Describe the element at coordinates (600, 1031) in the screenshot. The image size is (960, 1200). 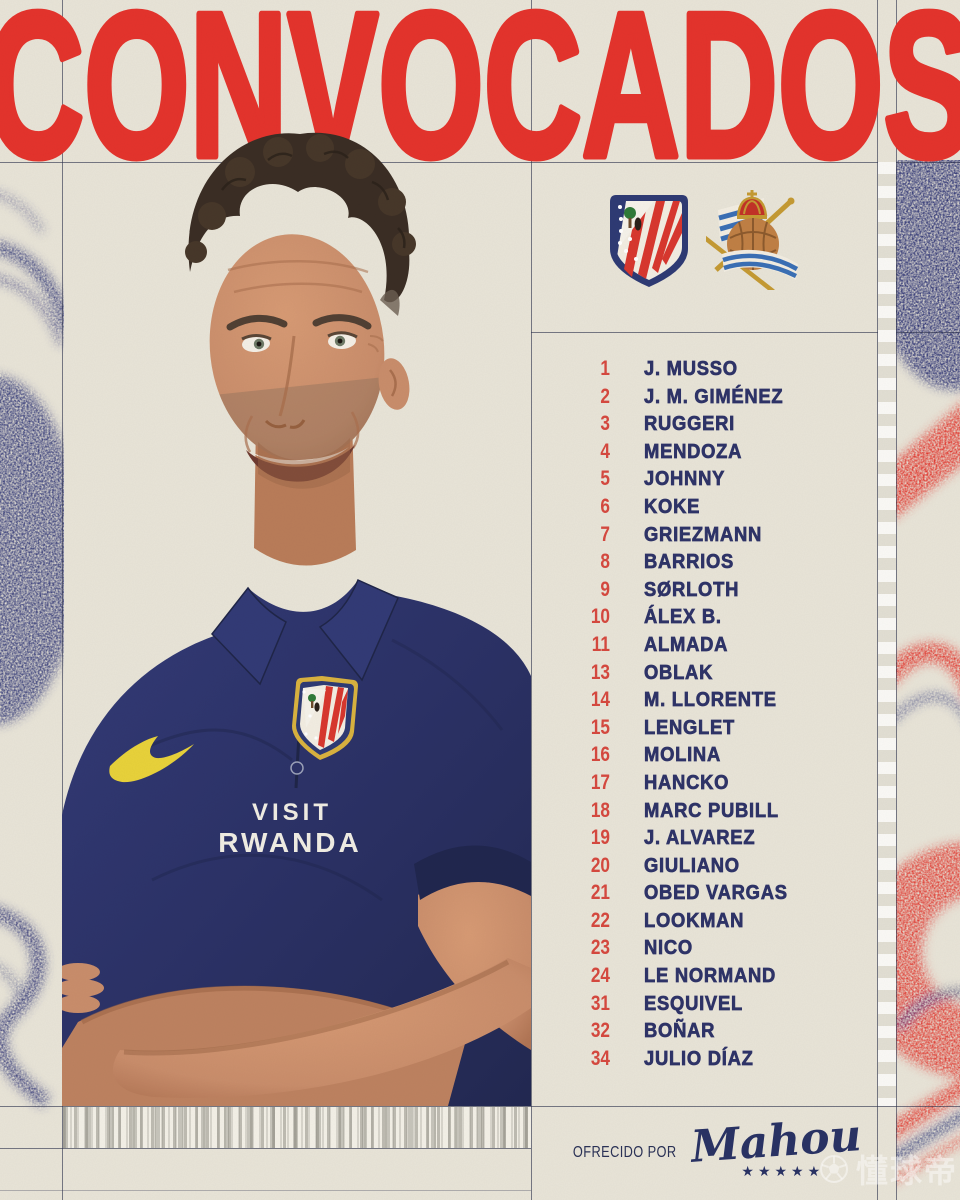
I see `player-number: 32` at that location.